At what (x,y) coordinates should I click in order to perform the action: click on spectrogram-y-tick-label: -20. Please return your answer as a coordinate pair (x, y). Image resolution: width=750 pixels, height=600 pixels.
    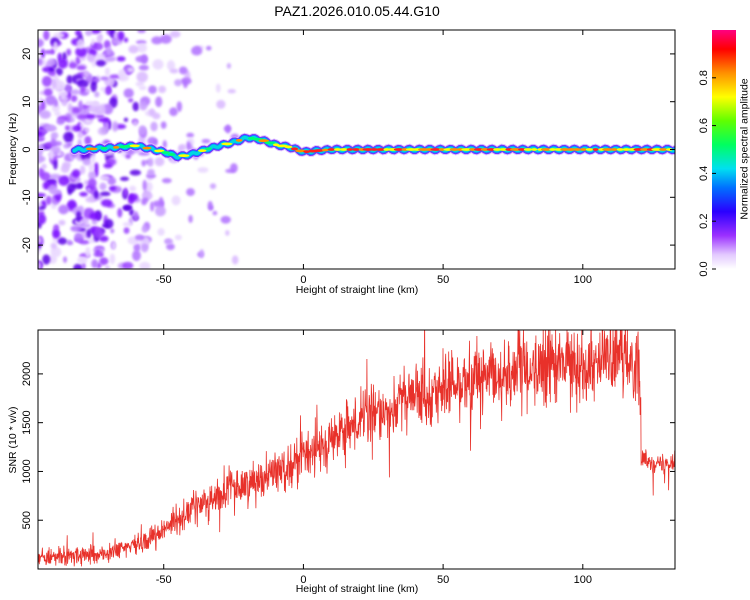
    Looking at the image, I should click on (27, 245).